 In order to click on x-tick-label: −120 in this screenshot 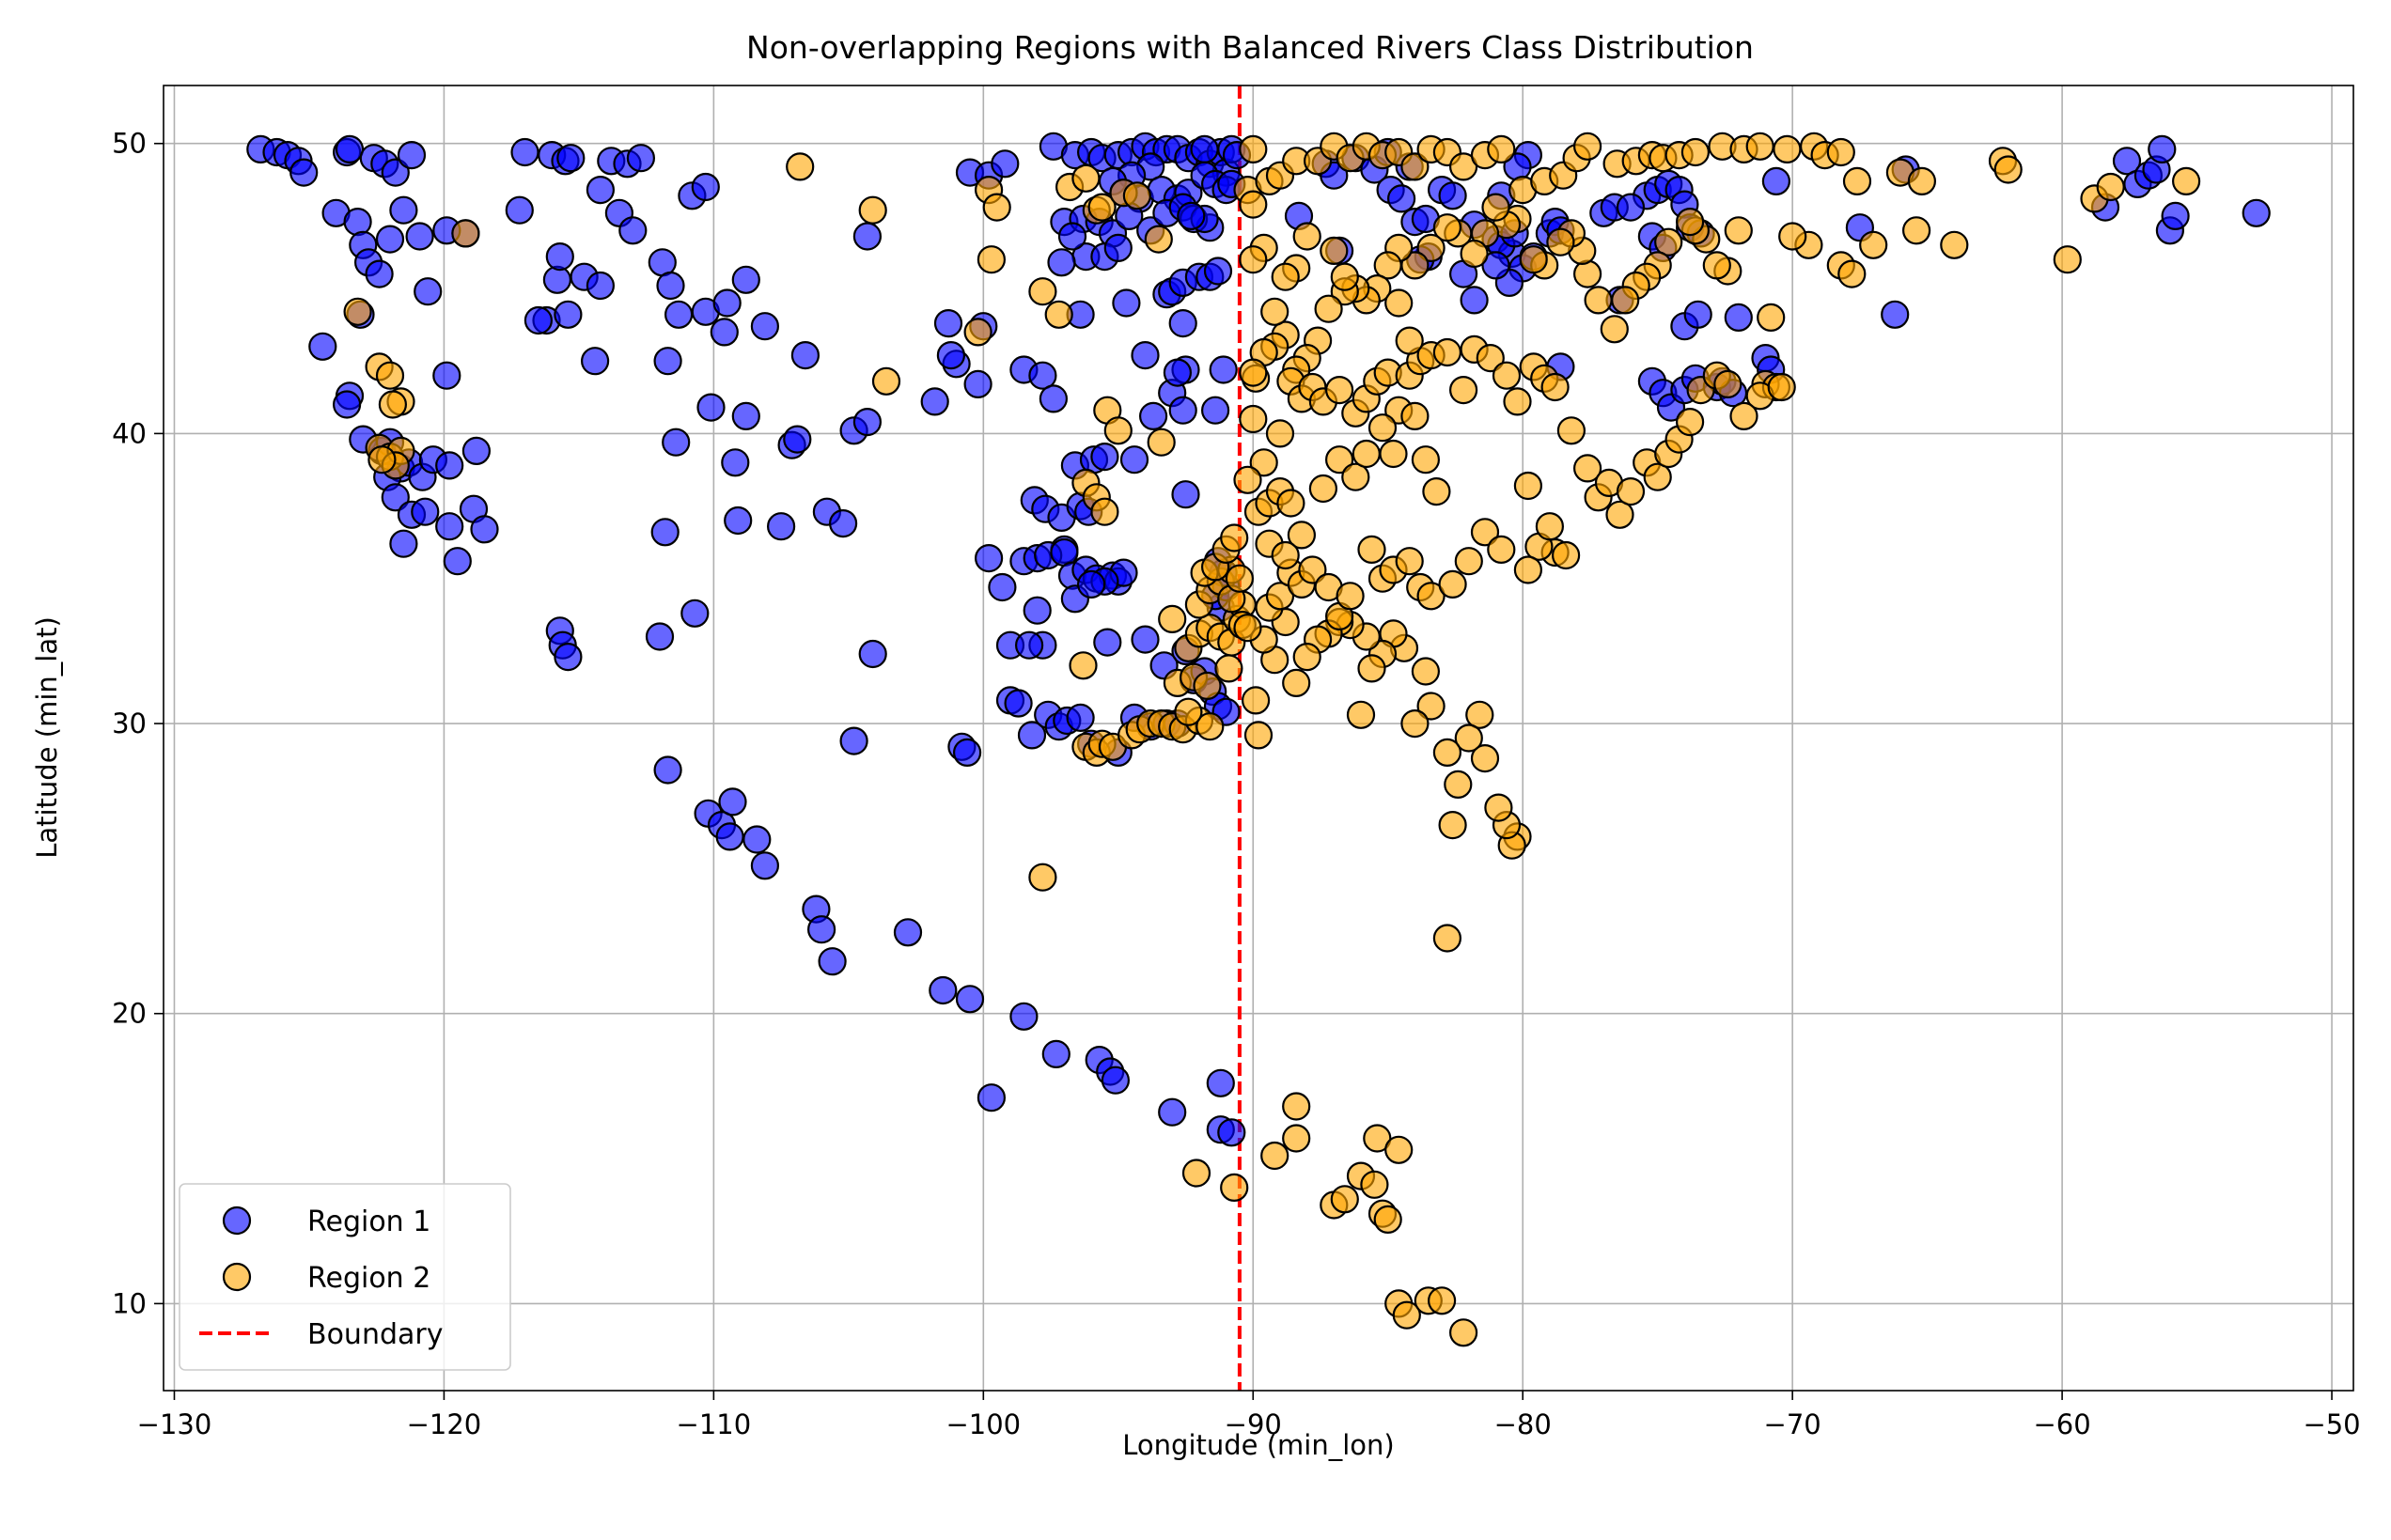, I will do `click(444, 1424)`.